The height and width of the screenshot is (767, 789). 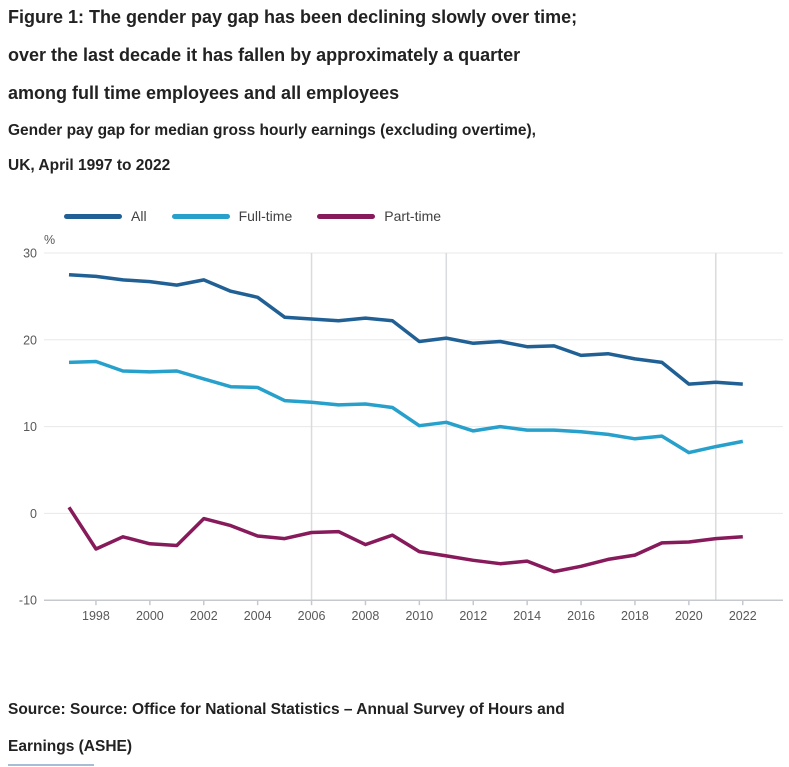 What do you see at coordinates (413, 216) in the screenshot?
I see `legend-label: Part-time` at bounding box center [413, 216].